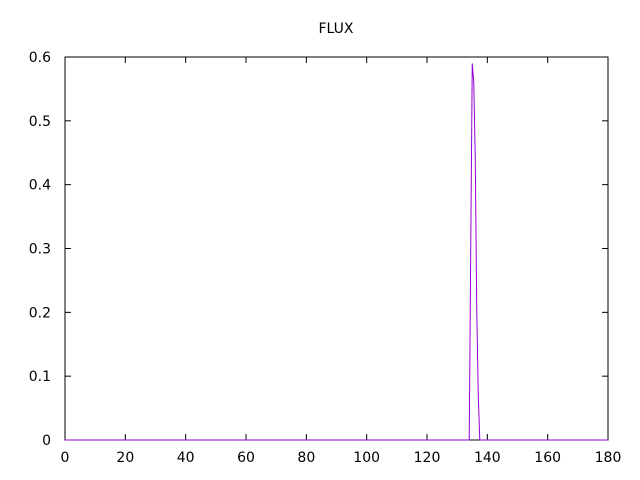 Image resolution: width=640 pixels, height=480 pixels. Describe the element at coordinates (40, 58) in the screenshot. I see `y-tick-label: 0.6` at that location.